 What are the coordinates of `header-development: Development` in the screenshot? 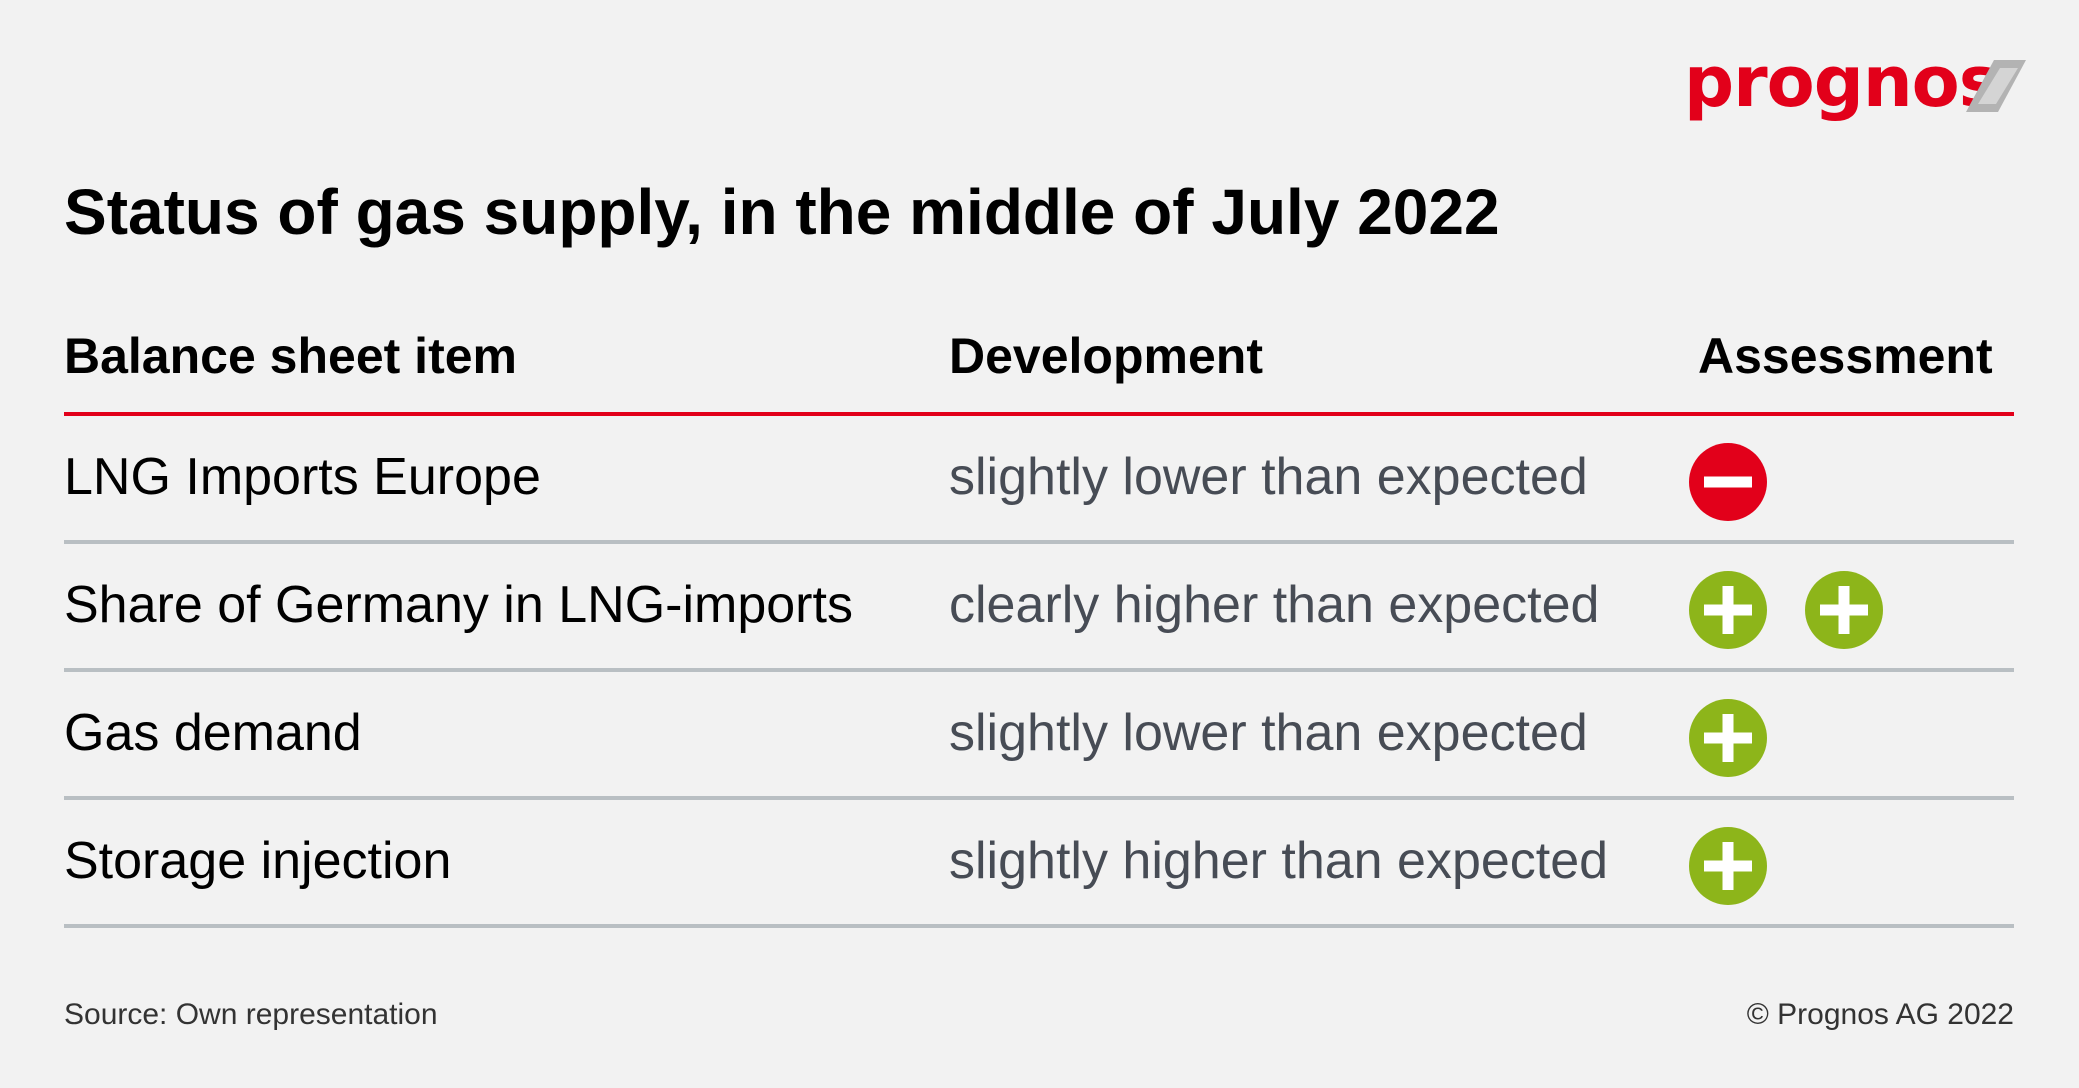 It's located at (1106, 356).